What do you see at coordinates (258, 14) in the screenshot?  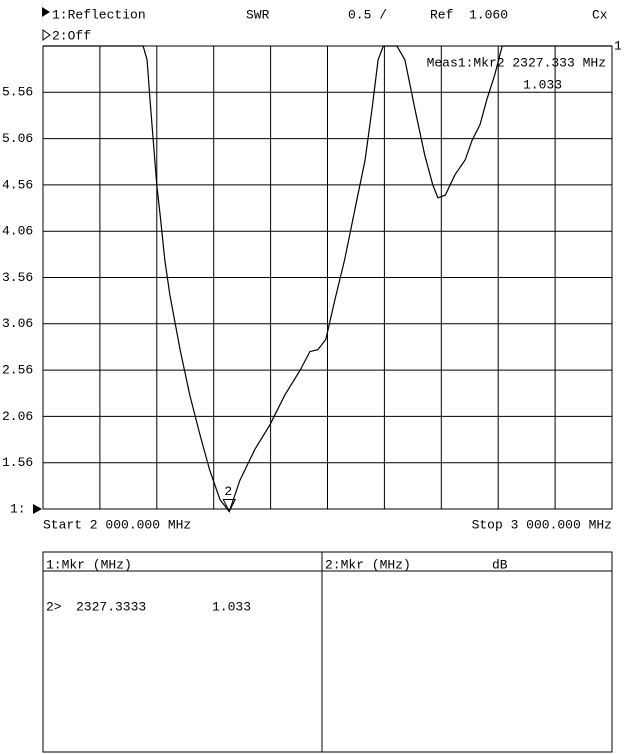 I see `format-label: SWR` at bounding box center [258, 14].